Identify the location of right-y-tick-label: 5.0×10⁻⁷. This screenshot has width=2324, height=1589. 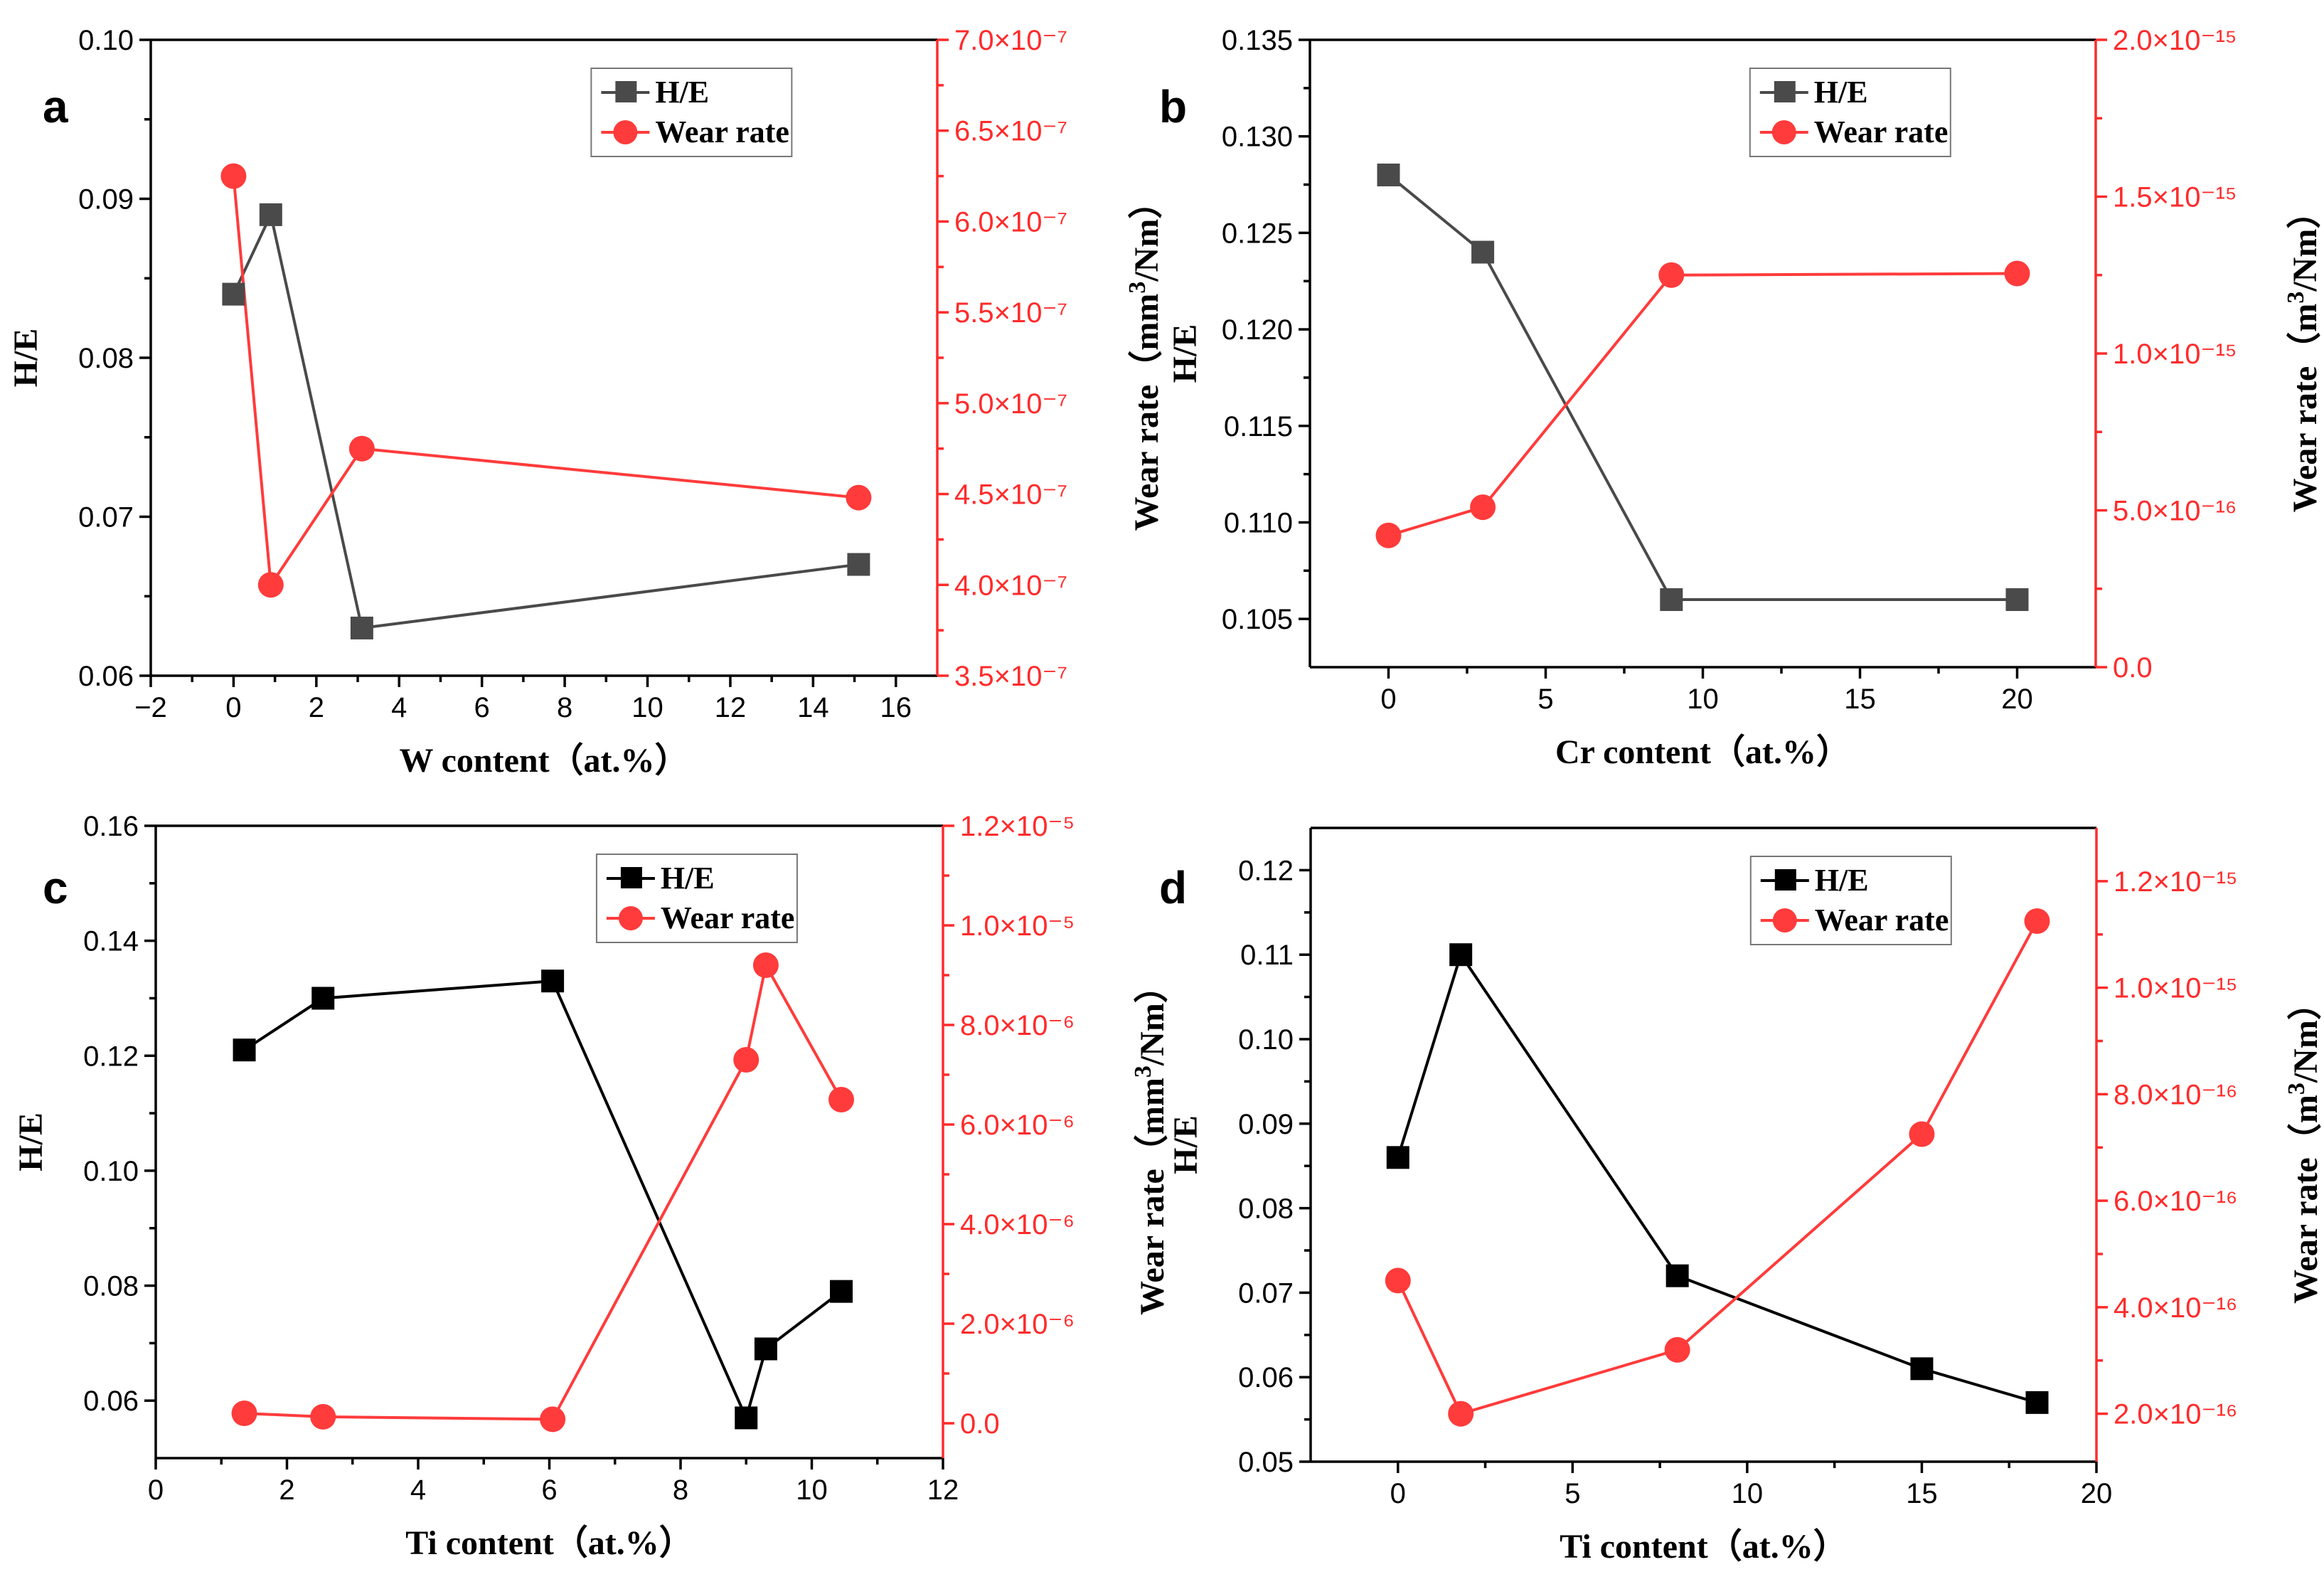
(1010, 404).